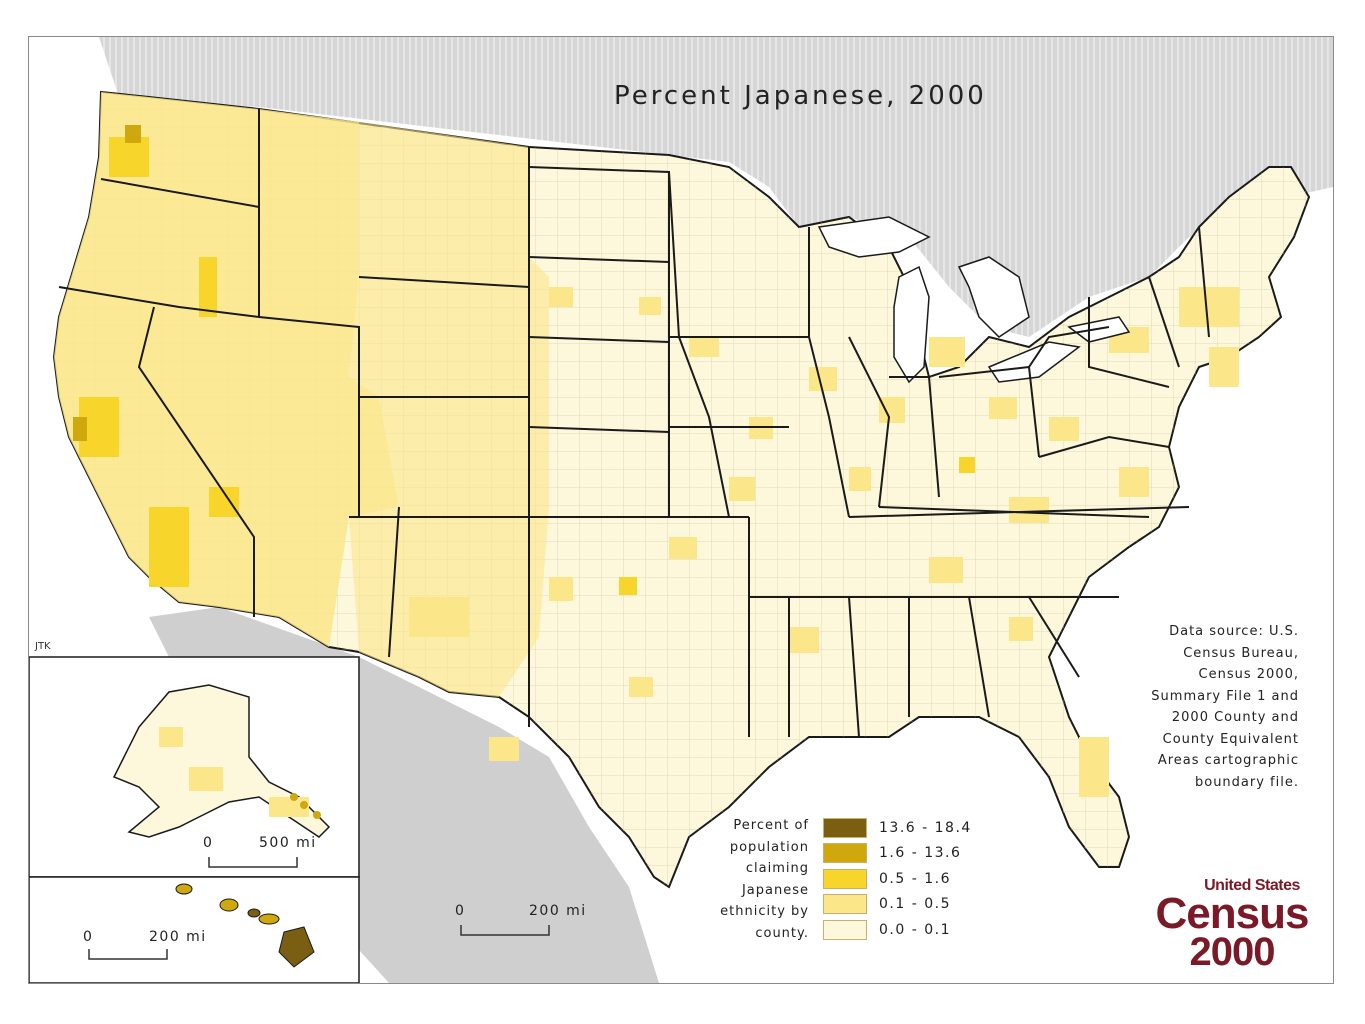 This screenshot has width=1365, height=1024. Describe the element at coordinates (558, 911) in the screenshot. I see `scale-main-distance: 200 mi` at that location.